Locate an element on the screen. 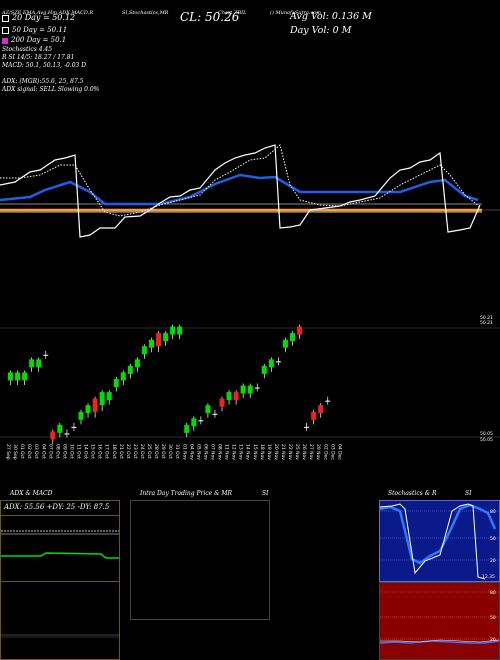 The height and width of the screenshot is (660, 500). price-axis-top-label: 50.21 is located at coordinates (486, 318).